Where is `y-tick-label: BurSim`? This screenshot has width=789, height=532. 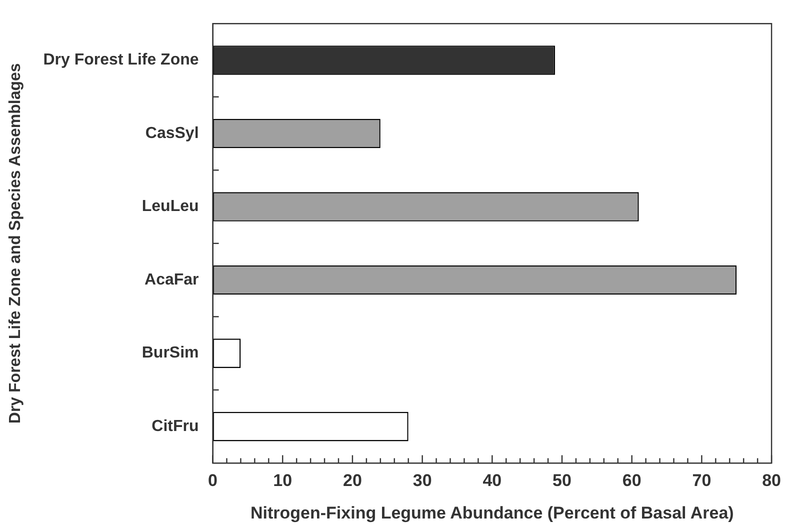
y-tick-label: BurSim is located at coordinates (170, 353).